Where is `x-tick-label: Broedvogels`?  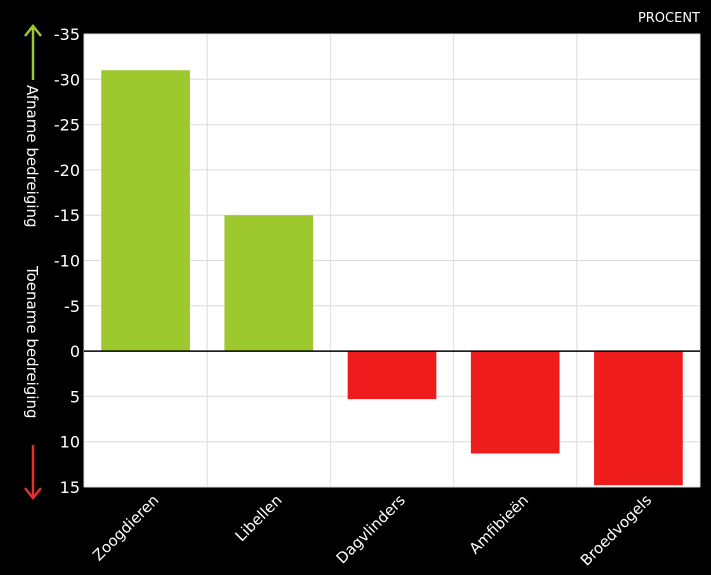
x-tick-label: Broedvogels is located at coordinates (616, 530).